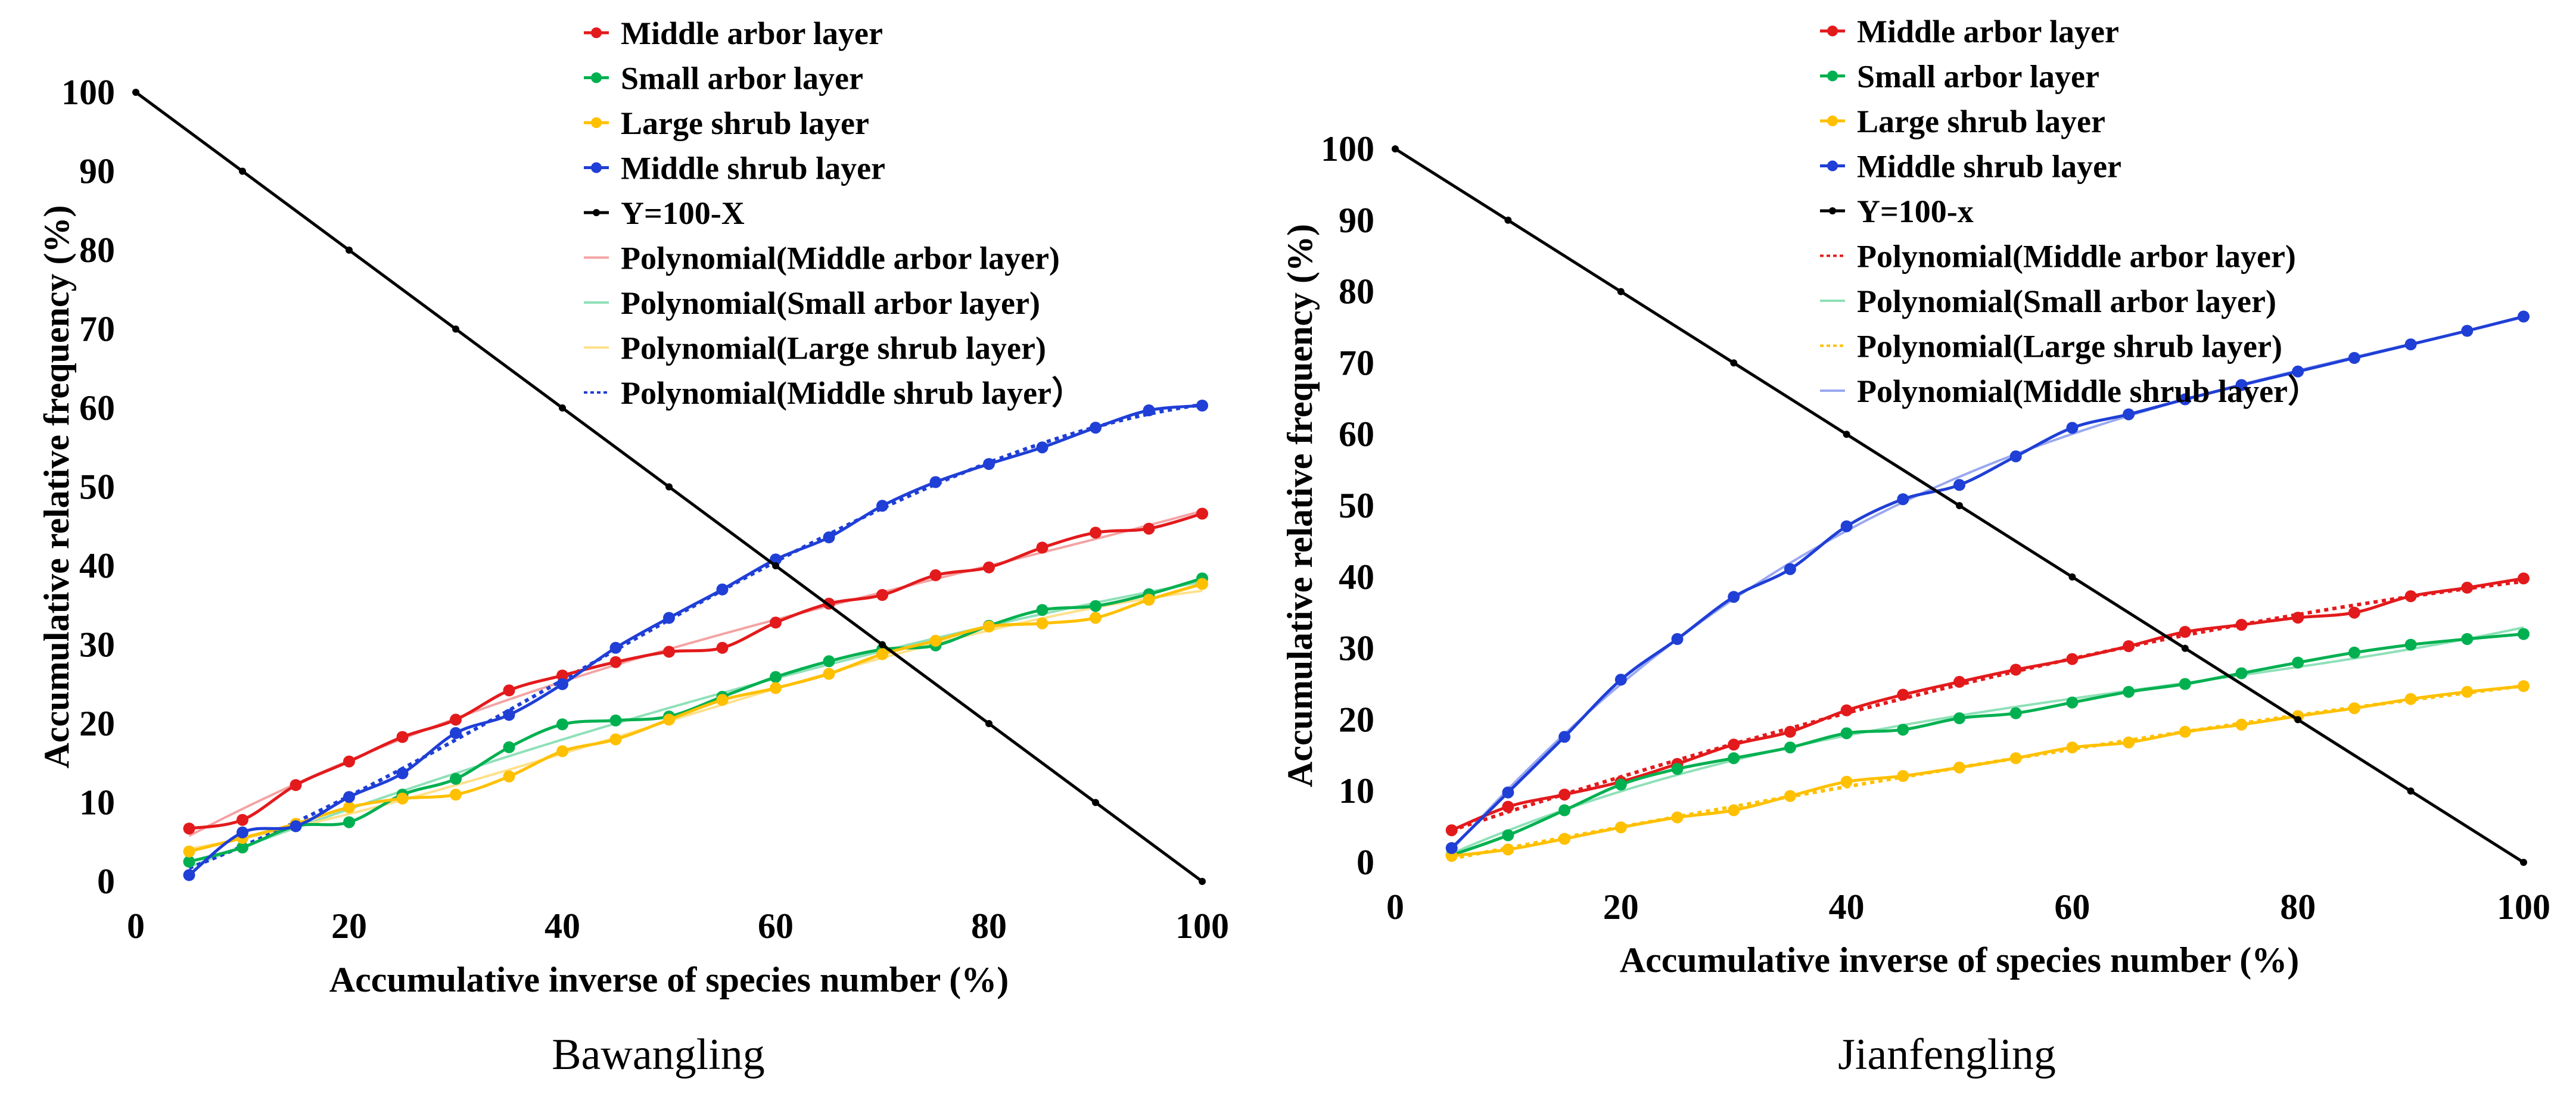 This screenshot has width=2576, height=1097. I want to click on y-tick-label: 50, so click(97, 487).